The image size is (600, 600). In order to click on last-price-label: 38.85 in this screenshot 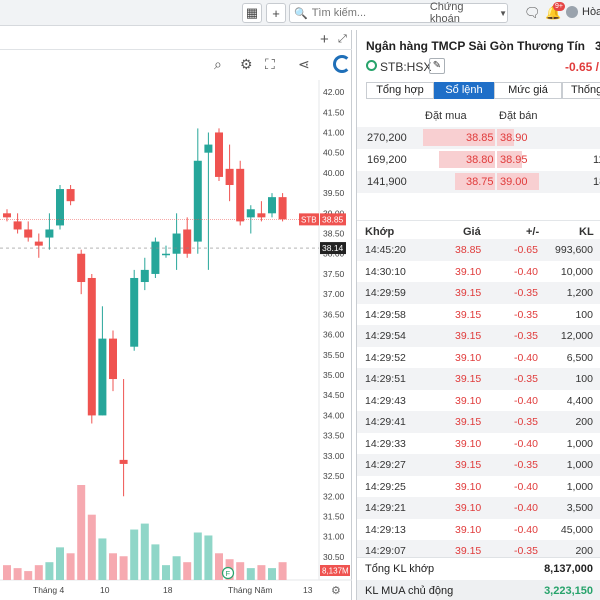, I will do `click(333, 219)`.